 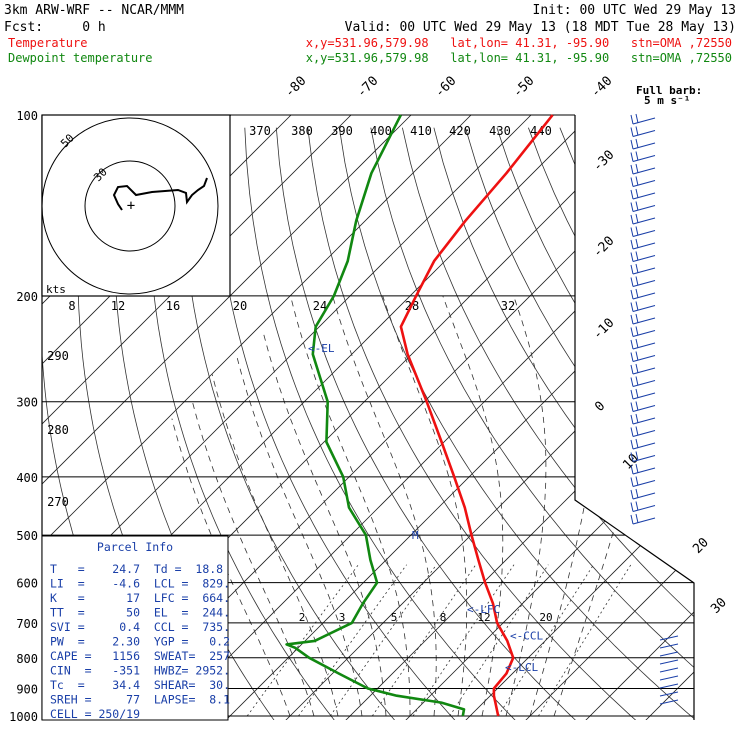 I want to click on wind-barbs, so click(x=654, y=409).